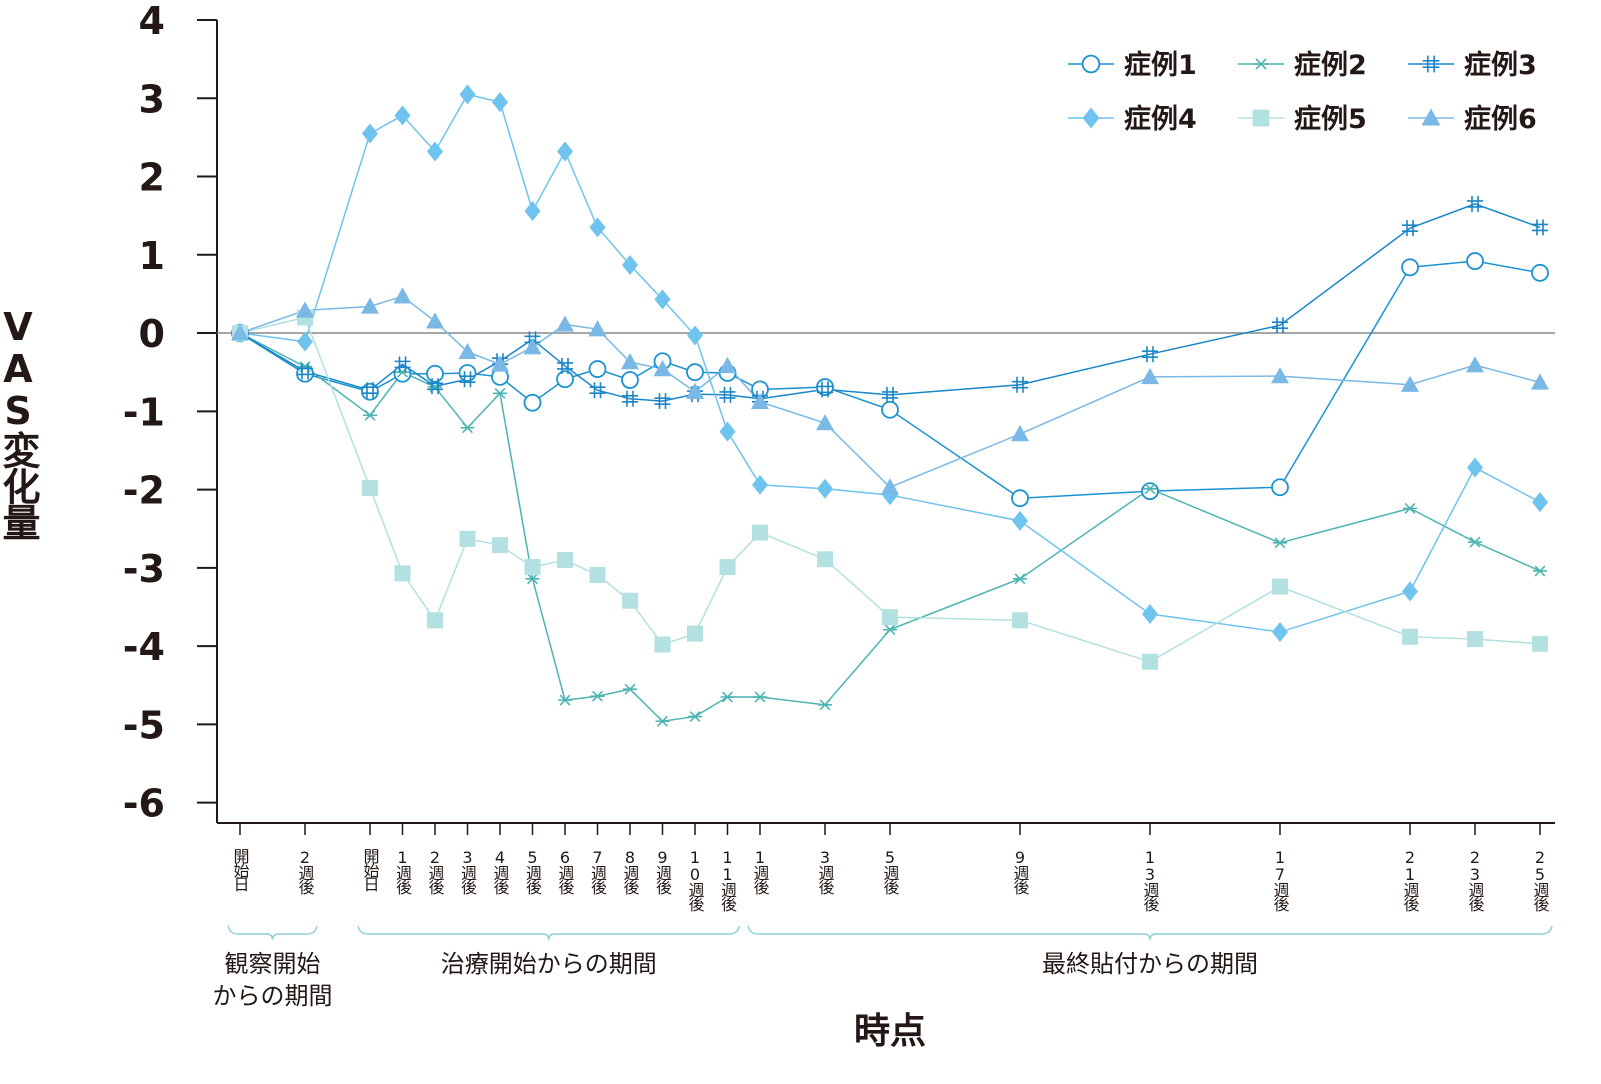  I want to click on x-tick-label: 3週後, so click(467, 871).